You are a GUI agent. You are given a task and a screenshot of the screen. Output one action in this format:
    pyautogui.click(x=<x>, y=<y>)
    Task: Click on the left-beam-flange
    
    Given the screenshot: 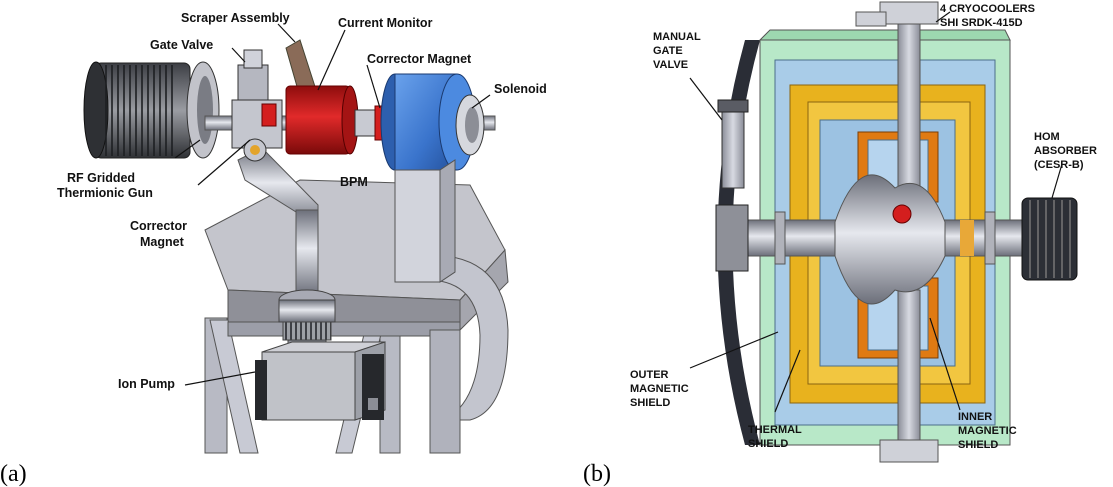 What is the action you would take?
    pyautogui.click(x=732, y=238)
    